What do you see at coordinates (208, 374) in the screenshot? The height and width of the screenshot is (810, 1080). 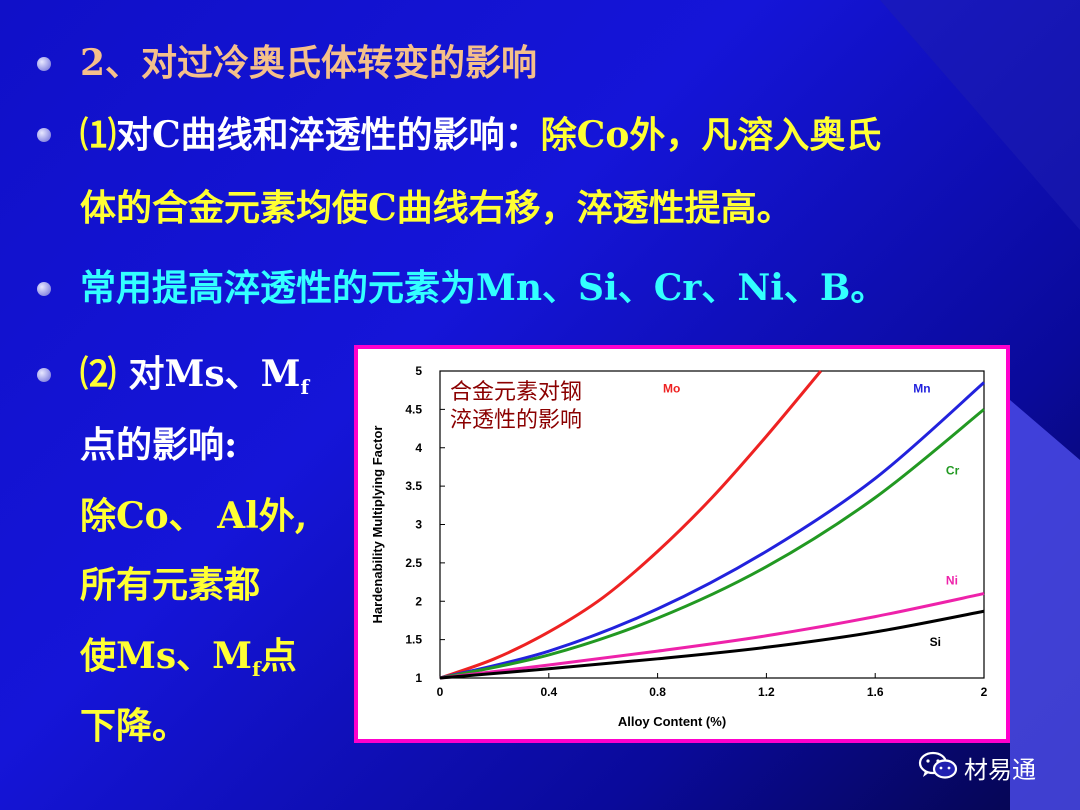 I see `point-3-topic-a: 对Ms、M` at bounding box center [208, 374].